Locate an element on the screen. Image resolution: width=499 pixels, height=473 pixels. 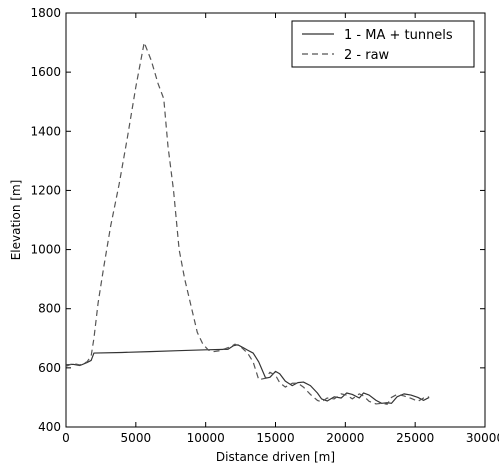
y-tick-label: 400 is located at coordinates (49, 427).